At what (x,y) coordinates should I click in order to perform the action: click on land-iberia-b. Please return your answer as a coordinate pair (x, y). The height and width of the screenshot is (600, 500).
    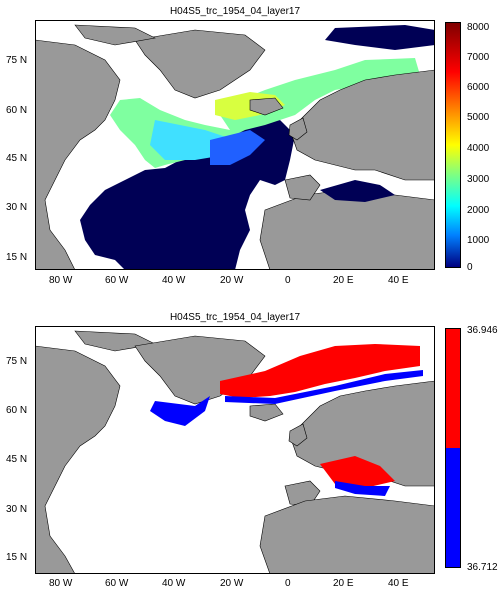
    Looking at the image, I should click on (302, 493).